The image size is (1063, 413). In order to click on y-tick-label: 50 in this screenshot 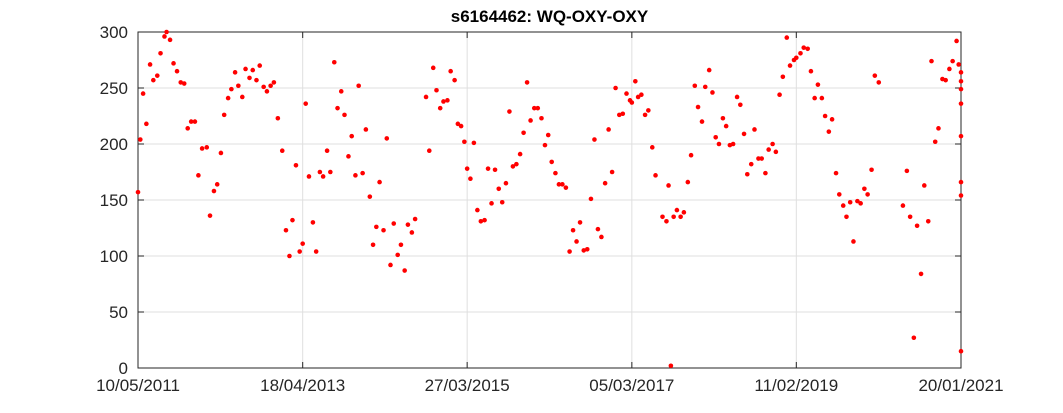, I will do `click(118, 312)`.